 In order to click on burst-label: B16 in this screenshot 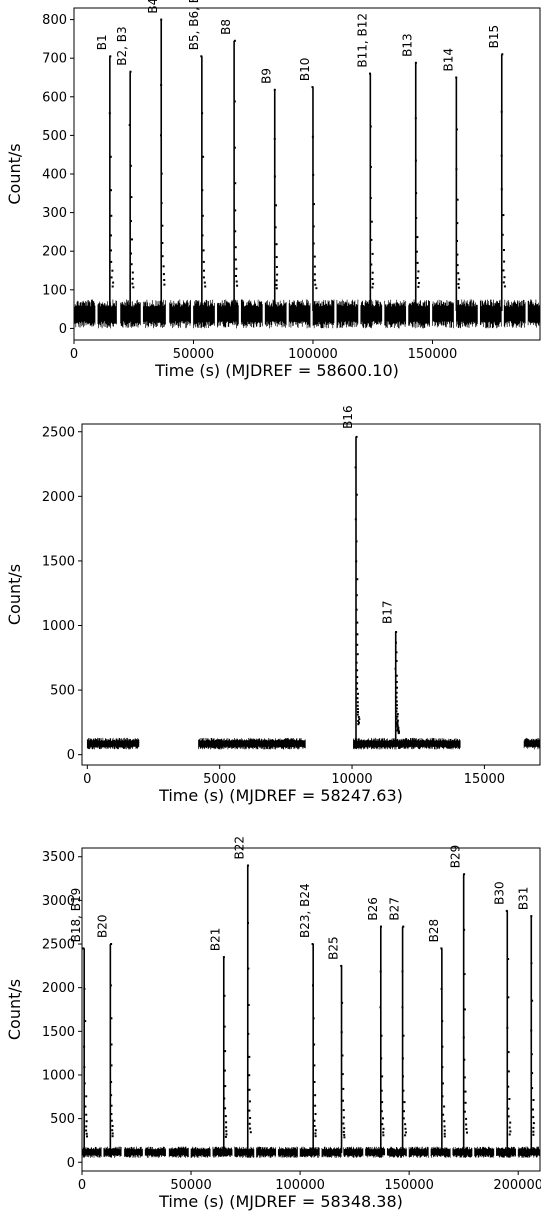, I will do `click(348, 417)`.